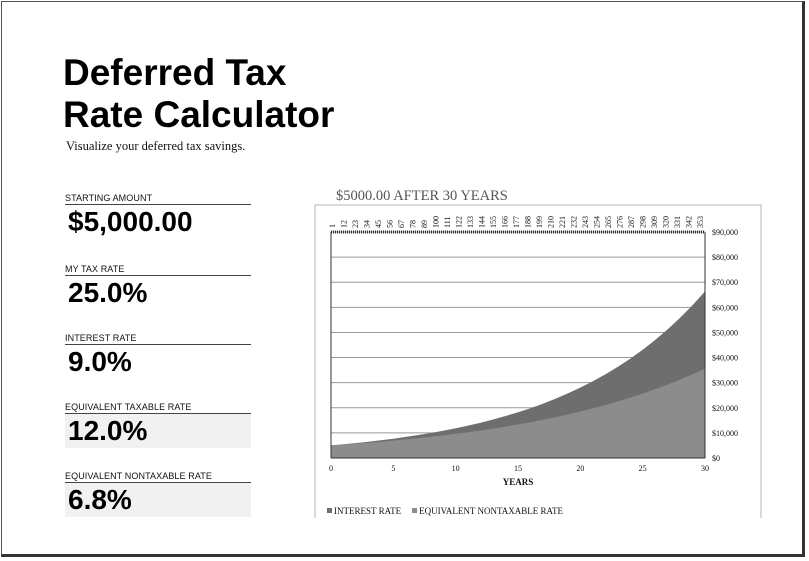  I want to click on top-axis-label: 276, so click(620, 222).